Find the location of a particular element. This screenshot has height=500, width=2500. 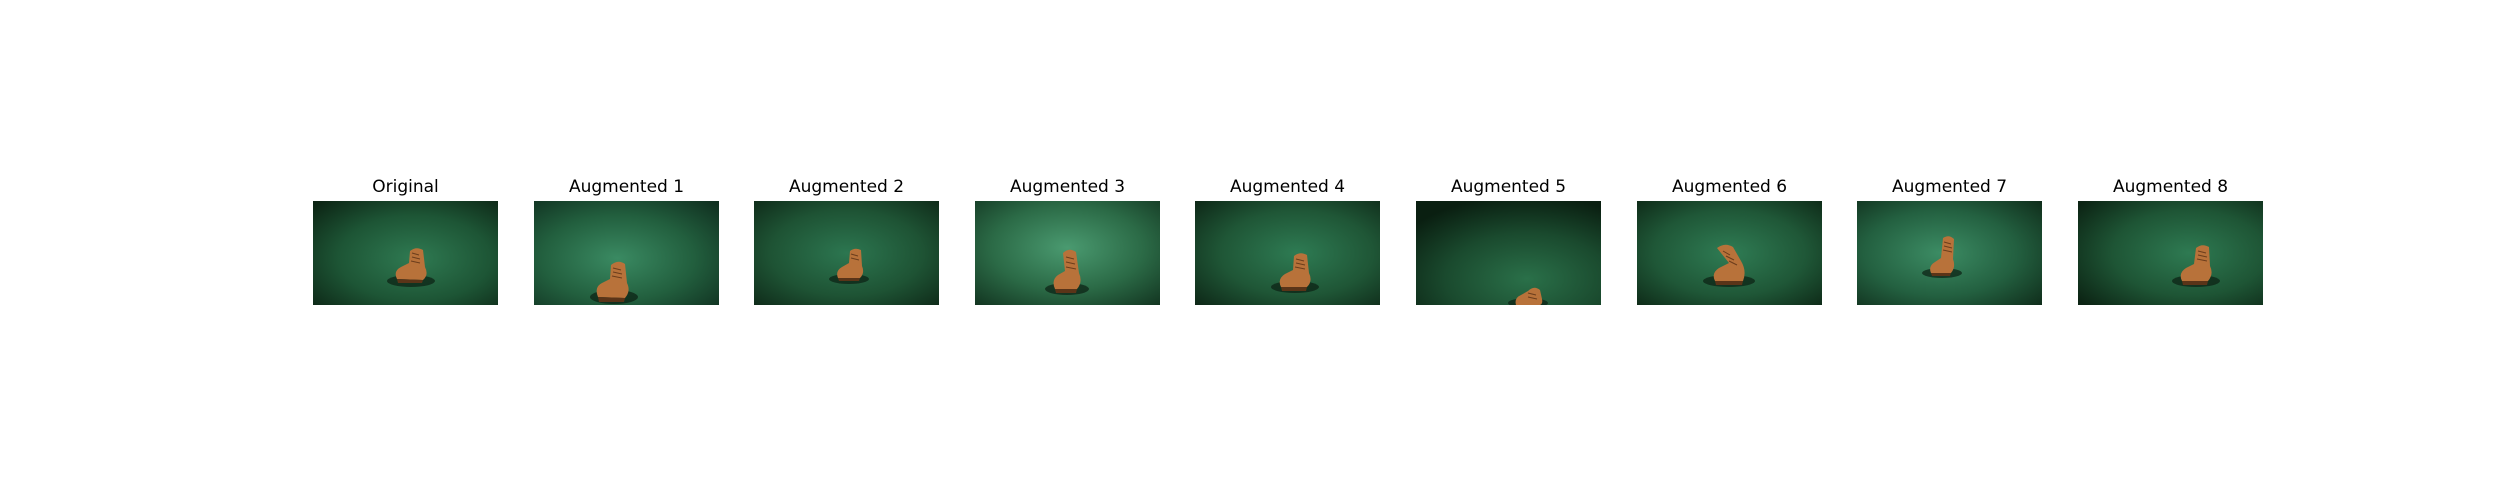

panel-augmented-3: Augmented 3 is located at coordinates (1067, 237).